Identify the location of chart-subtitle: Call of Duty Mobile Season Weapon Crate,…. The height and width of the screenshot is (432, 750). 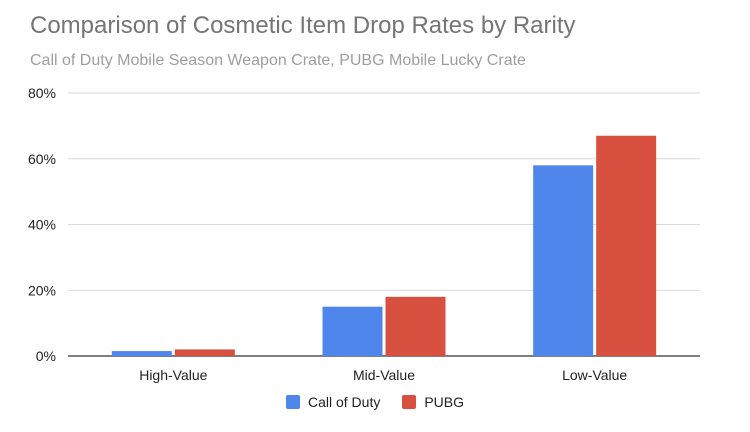
(278, 60).